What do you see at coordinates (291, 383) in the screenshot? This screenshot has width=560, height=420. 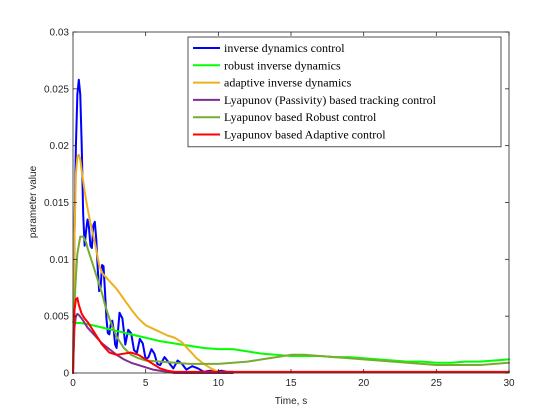 I see `x-tick-label: 15` at bounding box center [291, 383].